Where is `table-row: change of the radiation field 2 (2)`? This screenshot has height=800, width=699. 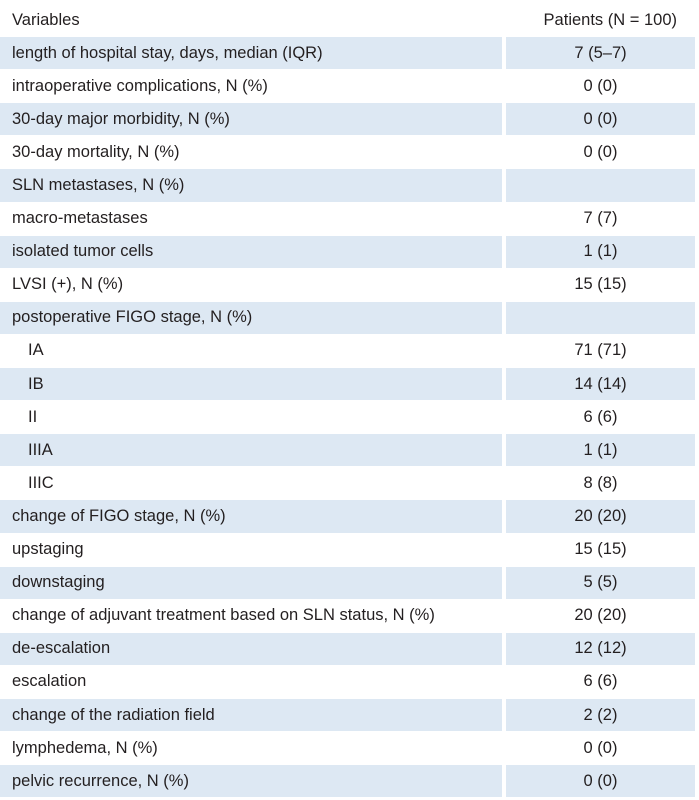
table-row: change of the radiation field 2 (2) is located at coordinates (349, 715).